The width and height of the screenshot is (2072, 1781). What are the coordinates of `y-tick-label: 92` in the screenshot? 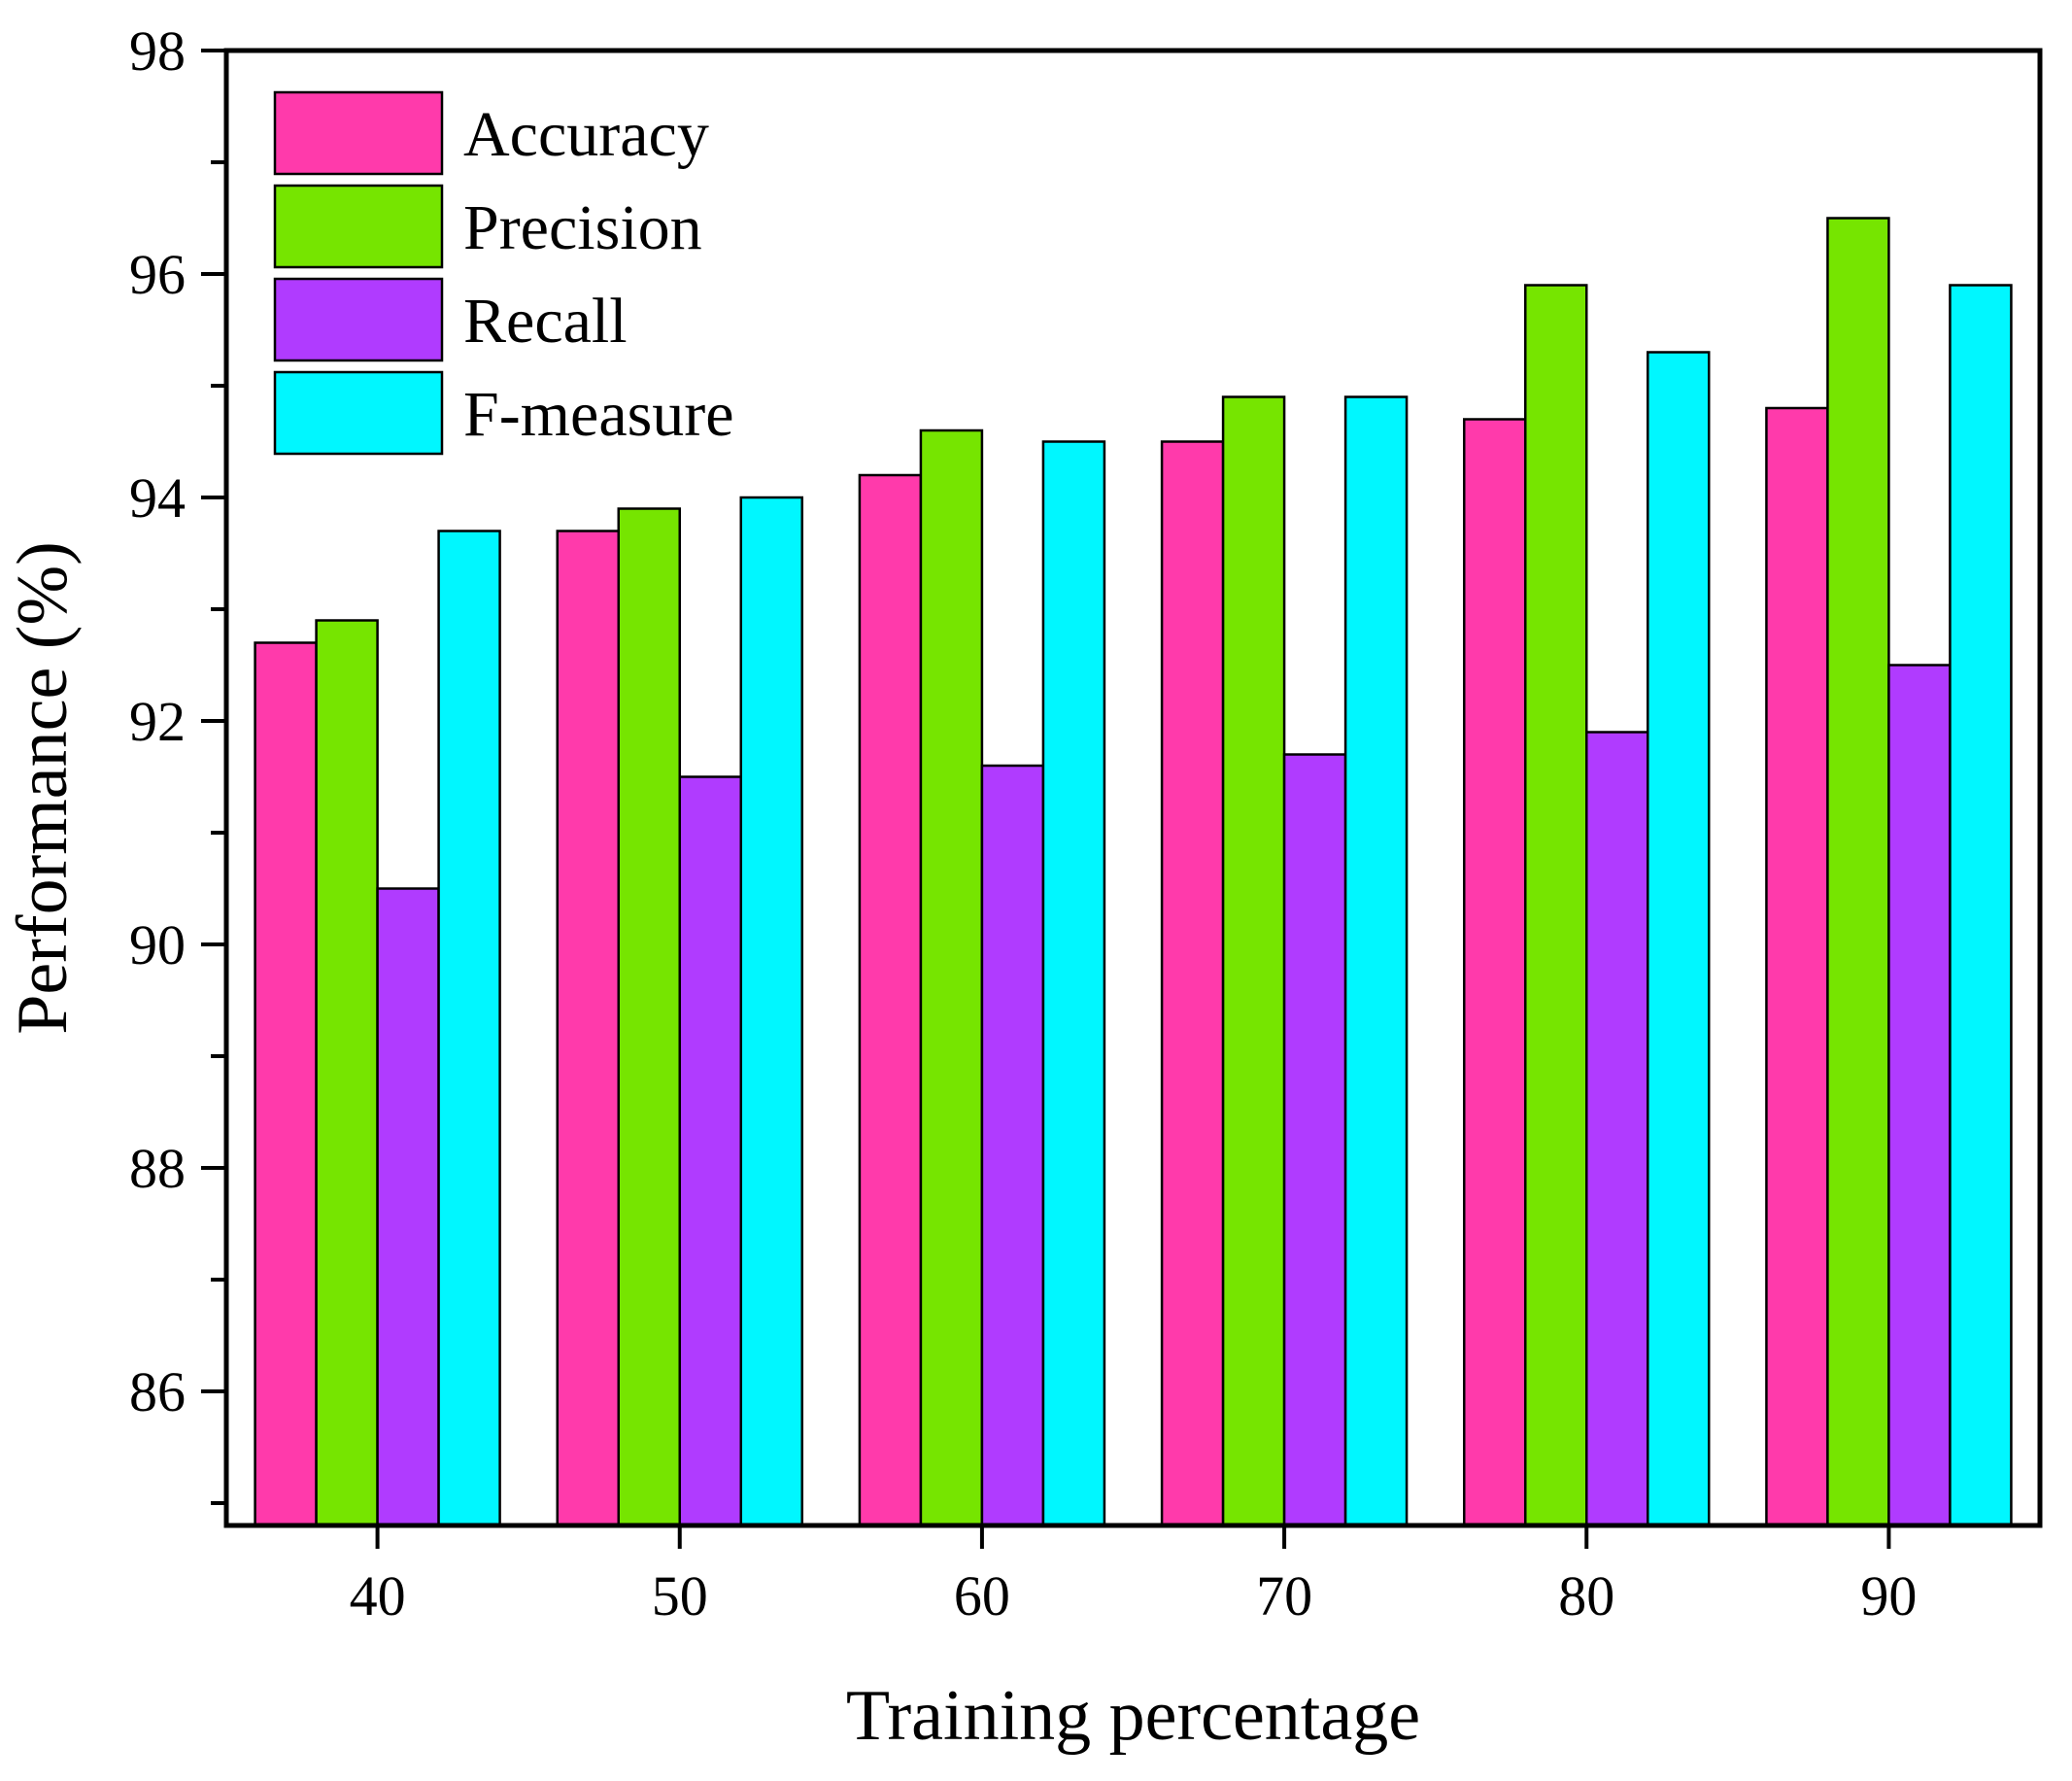 It's located at (157, 721).